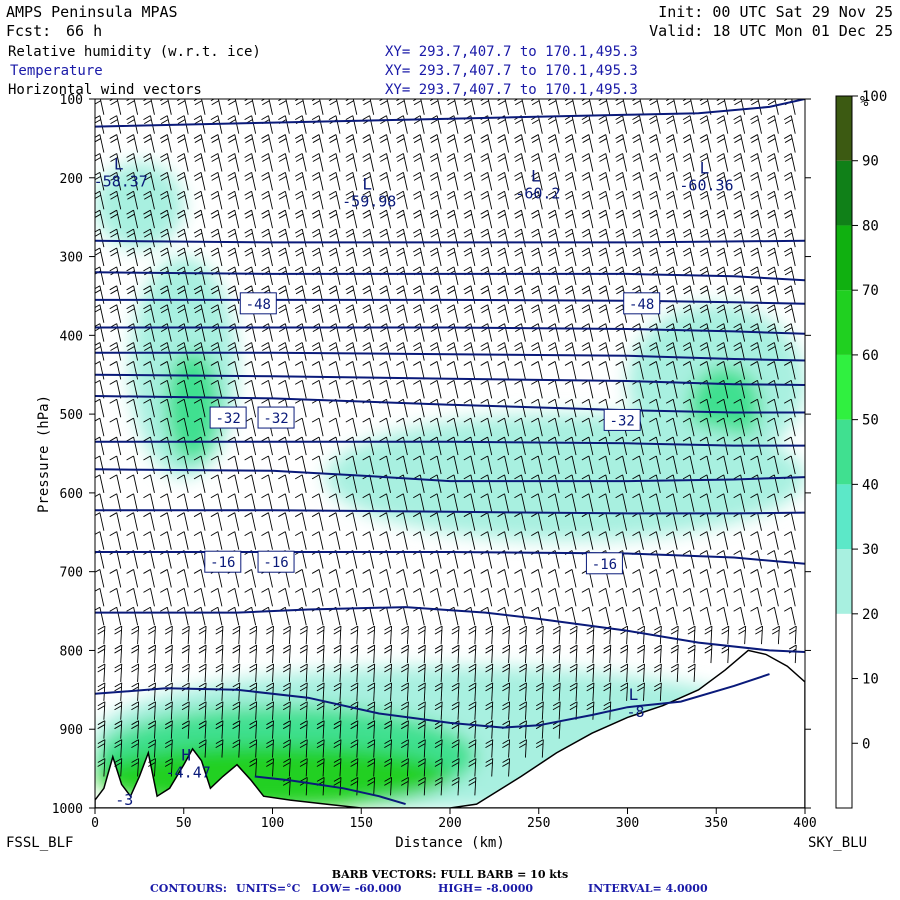 The width and height of the screenshot is (900, 900). Describe the element at coordinates (44, 454) in the screenshot. I see `y-axis-label: Pressure (hPa)` at that location.